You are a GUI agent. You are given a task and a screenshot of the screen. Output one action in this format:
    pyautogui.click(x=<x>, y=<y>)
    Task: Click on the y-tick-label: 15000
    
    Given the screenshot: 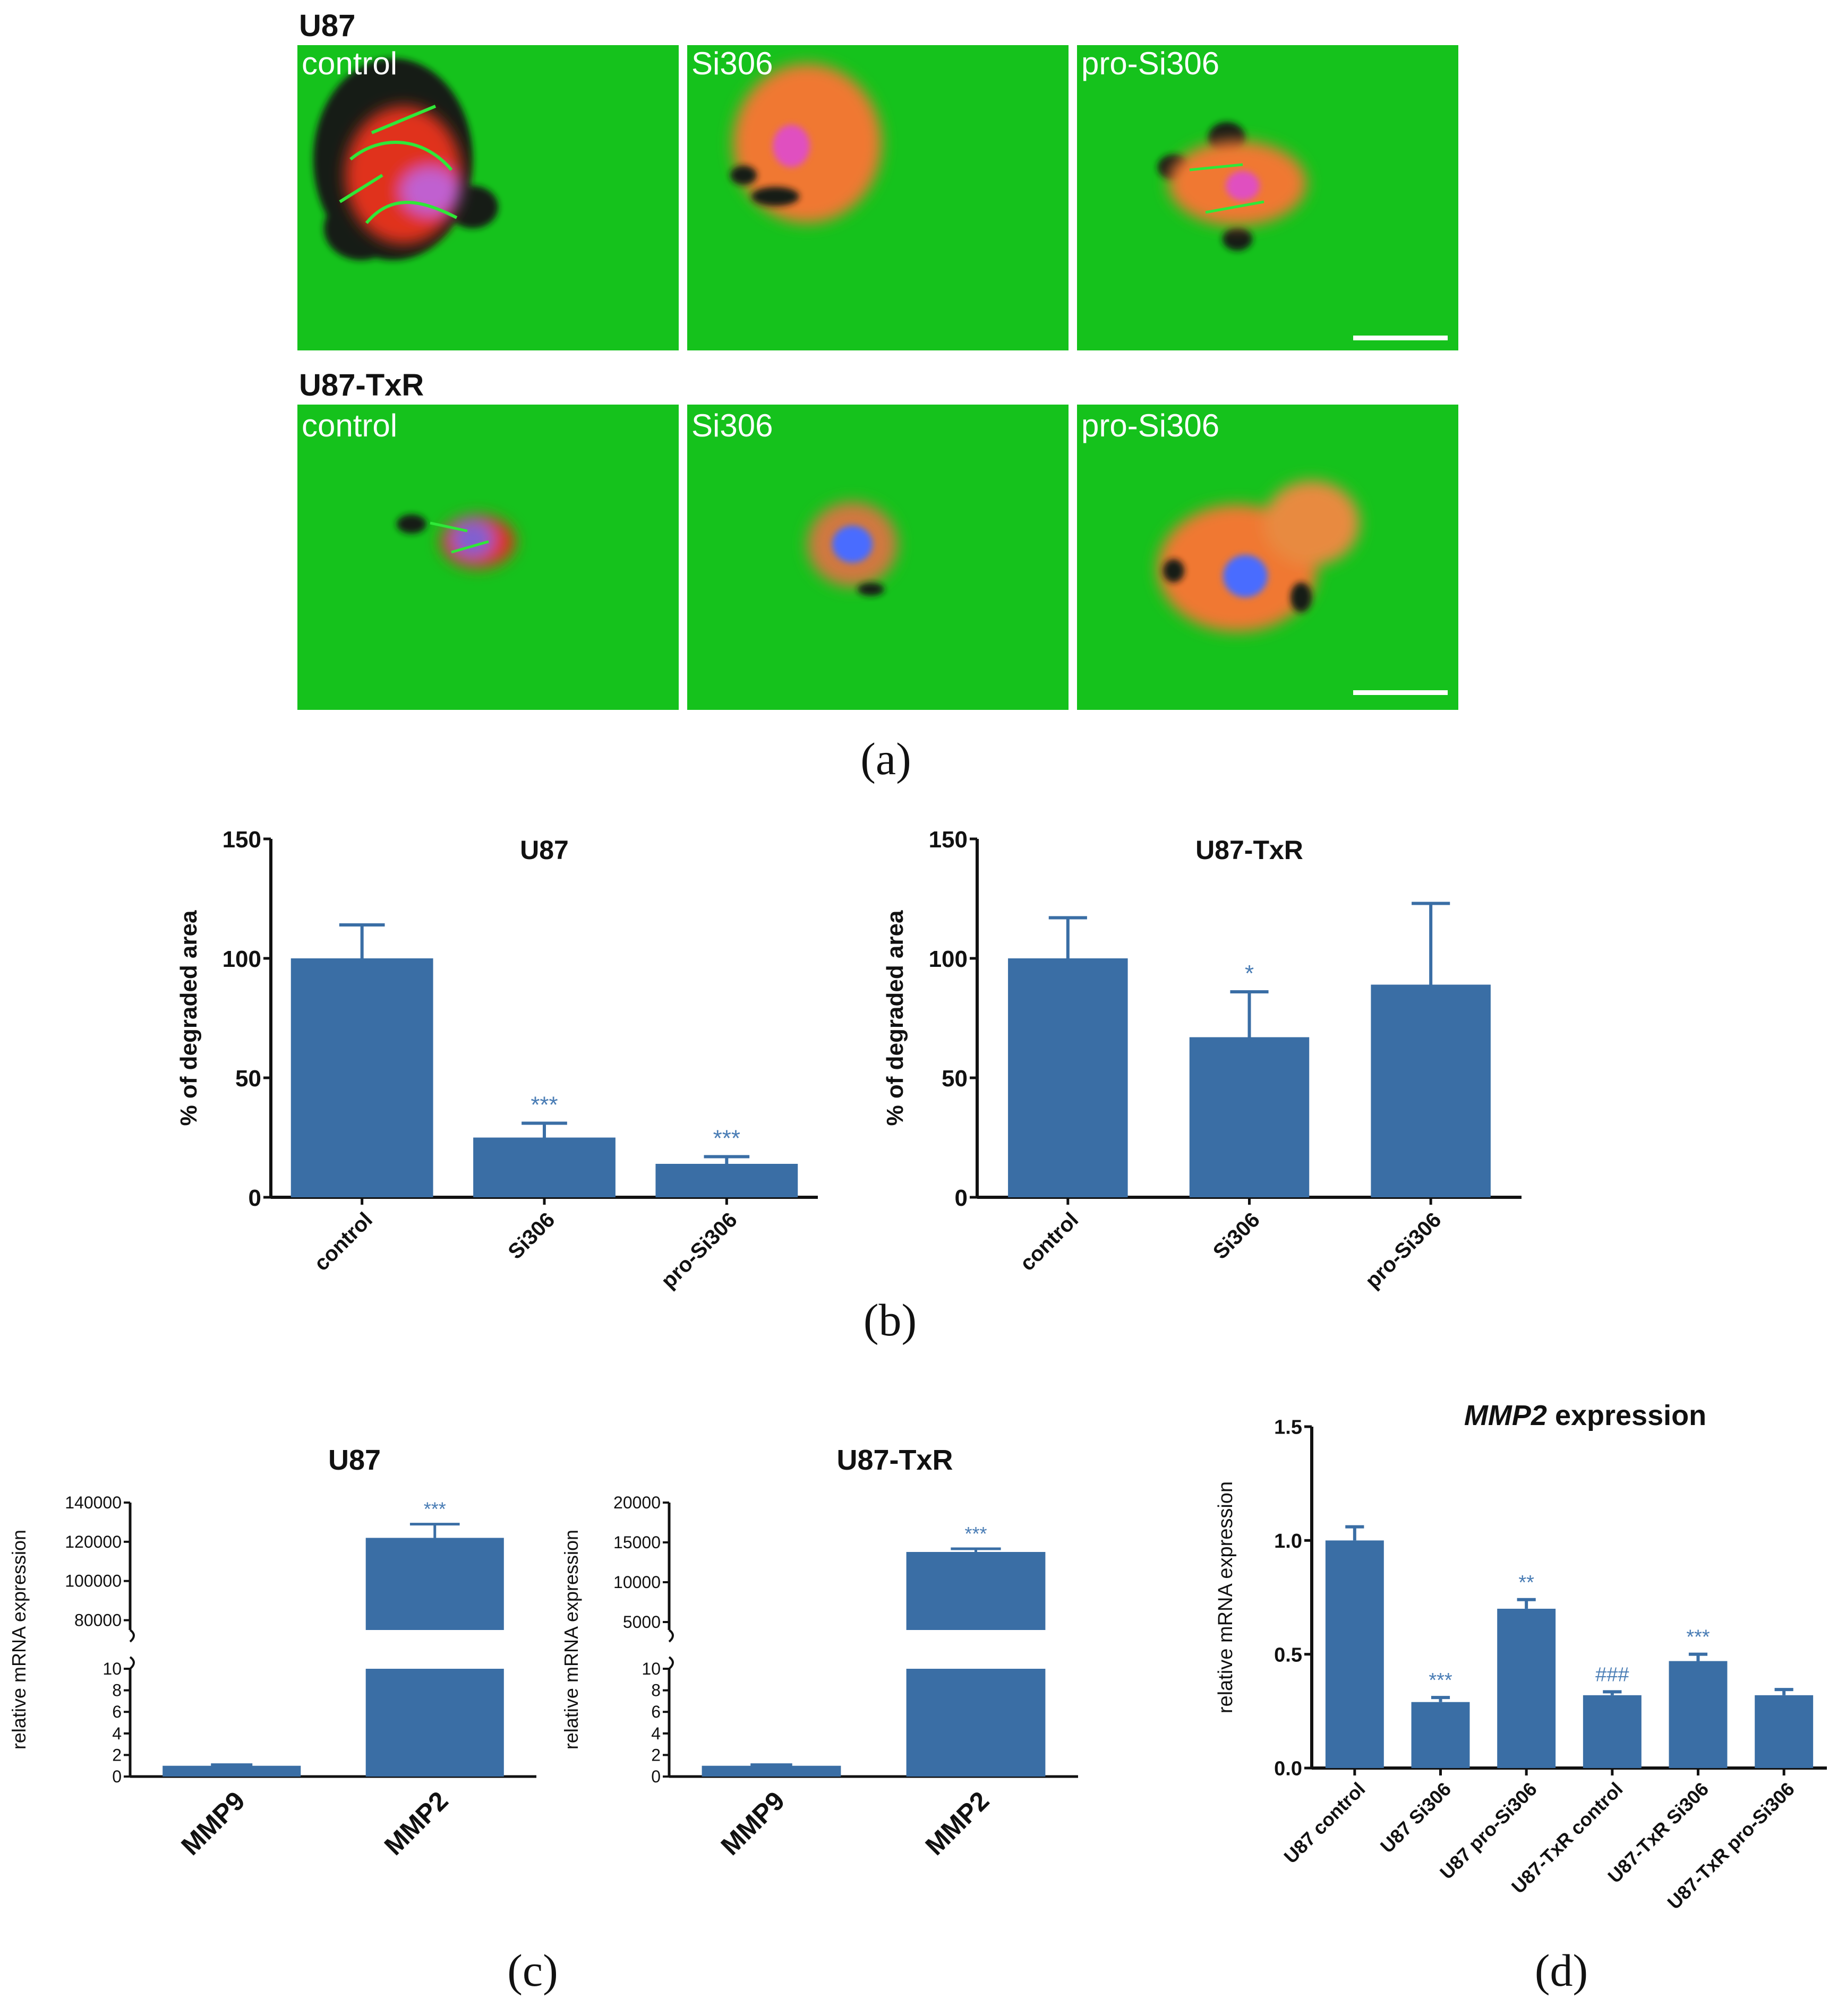 What is the action you would take?
    pyautogui.click(x=637, y=1543)
    